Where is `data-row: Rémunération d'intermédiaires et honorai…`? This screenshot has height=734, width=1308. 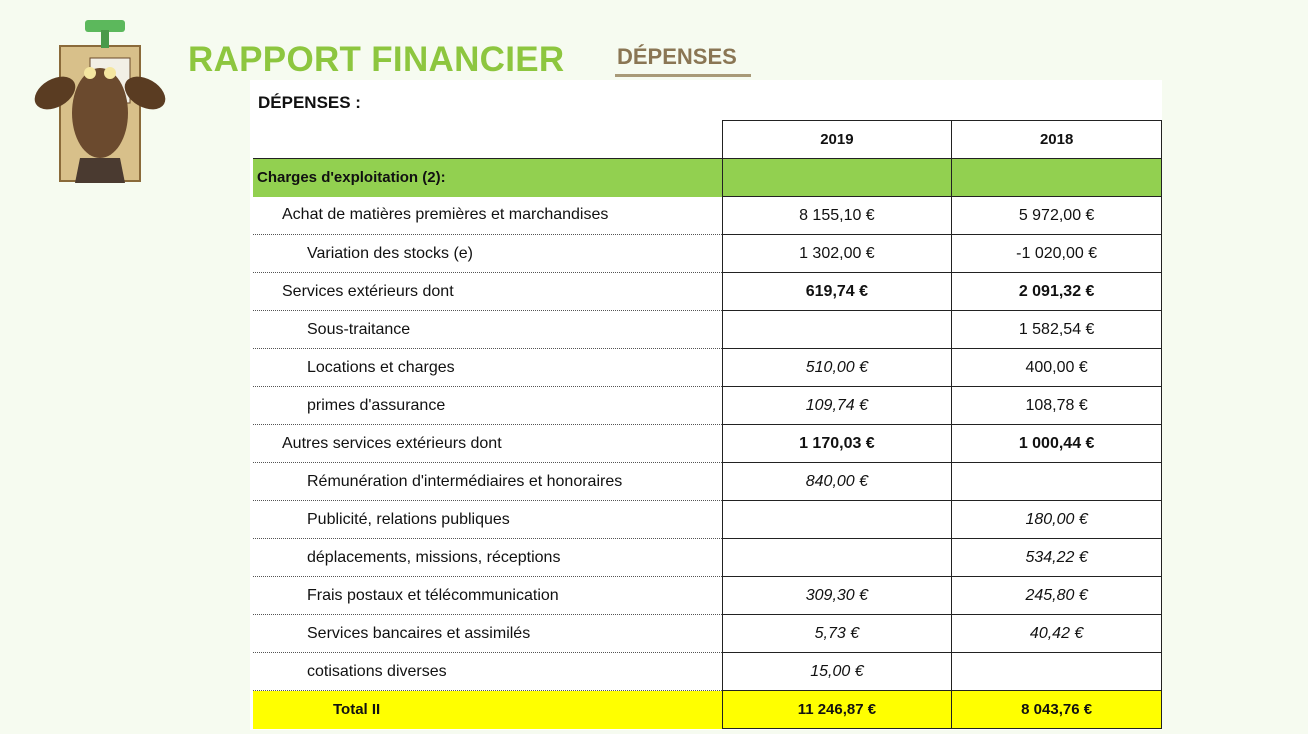
data-row: Rémunération d'intermédiaires et honorai… is located at coordinates (707, 481).